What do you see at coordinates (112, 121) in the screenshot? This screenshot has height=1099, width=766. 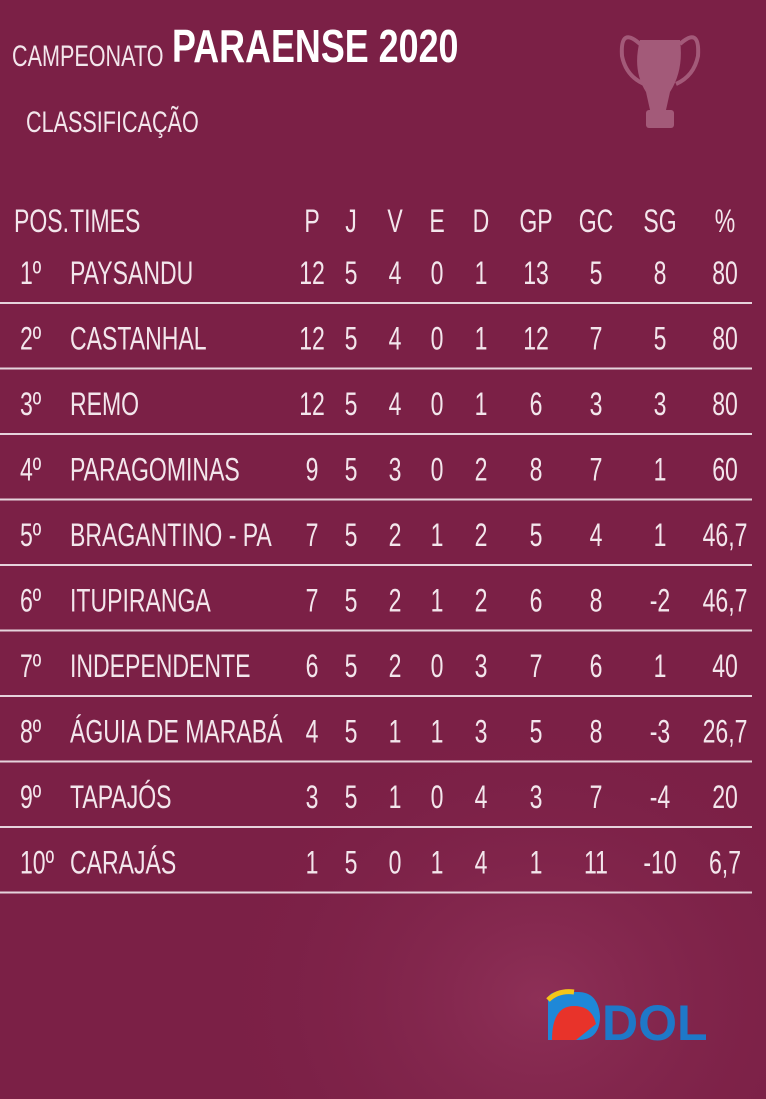 I see `header-subtitle: CLASSIFICAÇÃO` at bounding box center [112, 121].